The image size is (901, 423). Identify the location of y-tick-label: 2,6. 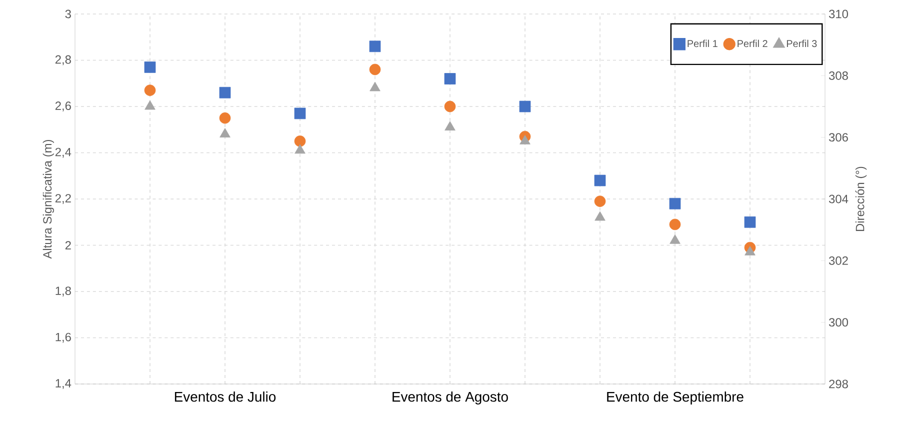
(63, 107).